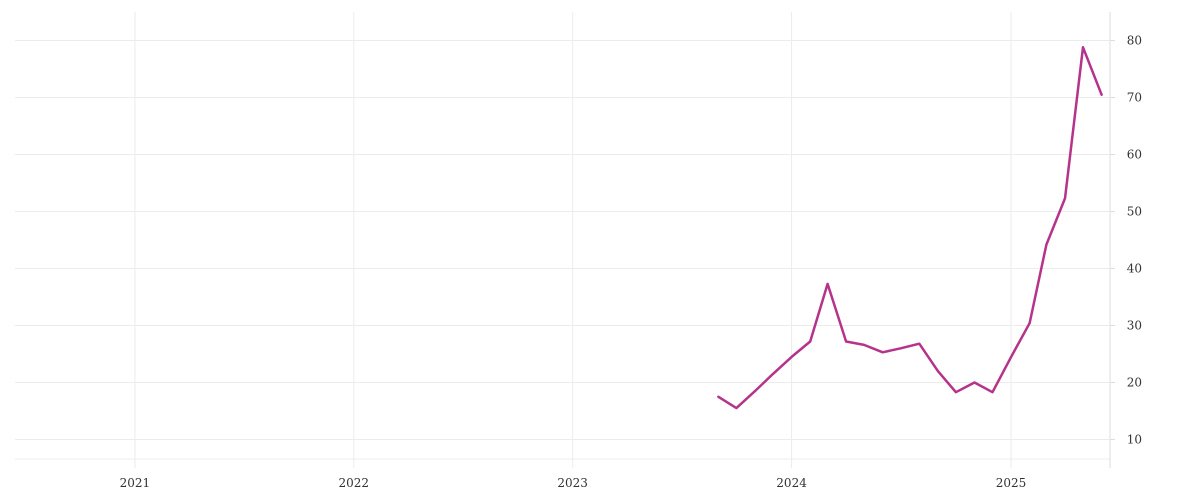 This screenshot has height=500, width=1200. Describe the element at coordinates (1134, 240) in the screenshot. I see `y-axis-labels: 10 20 30 40 50 60 70 80` at that location.